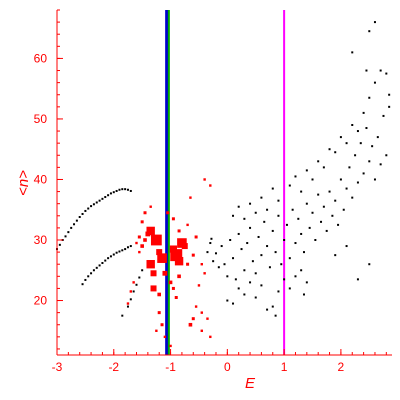  Describe the element at coordinates (250, 383) in the screenshot. I see `x-axis-title: E` at that location.